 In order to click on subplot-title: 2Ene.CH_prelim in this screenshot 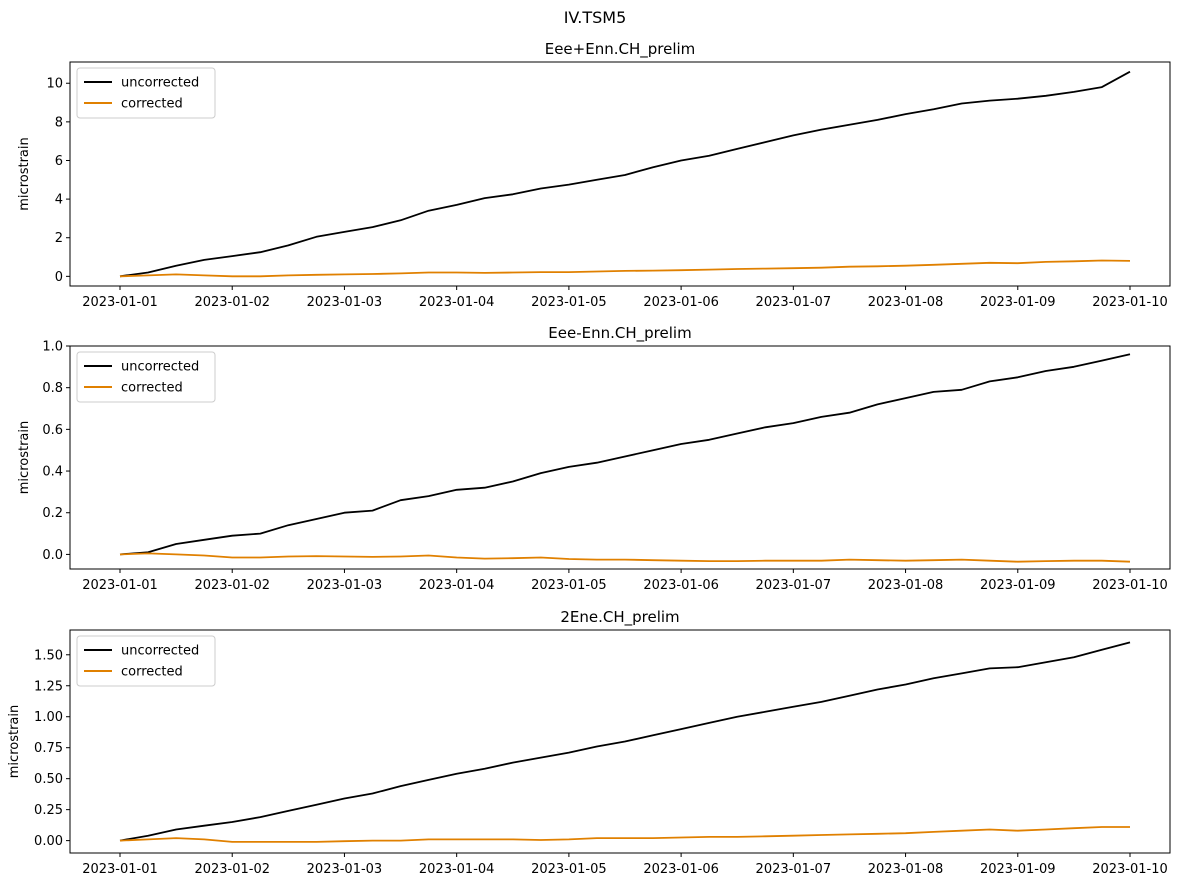, I will do `click(619, 617)`.